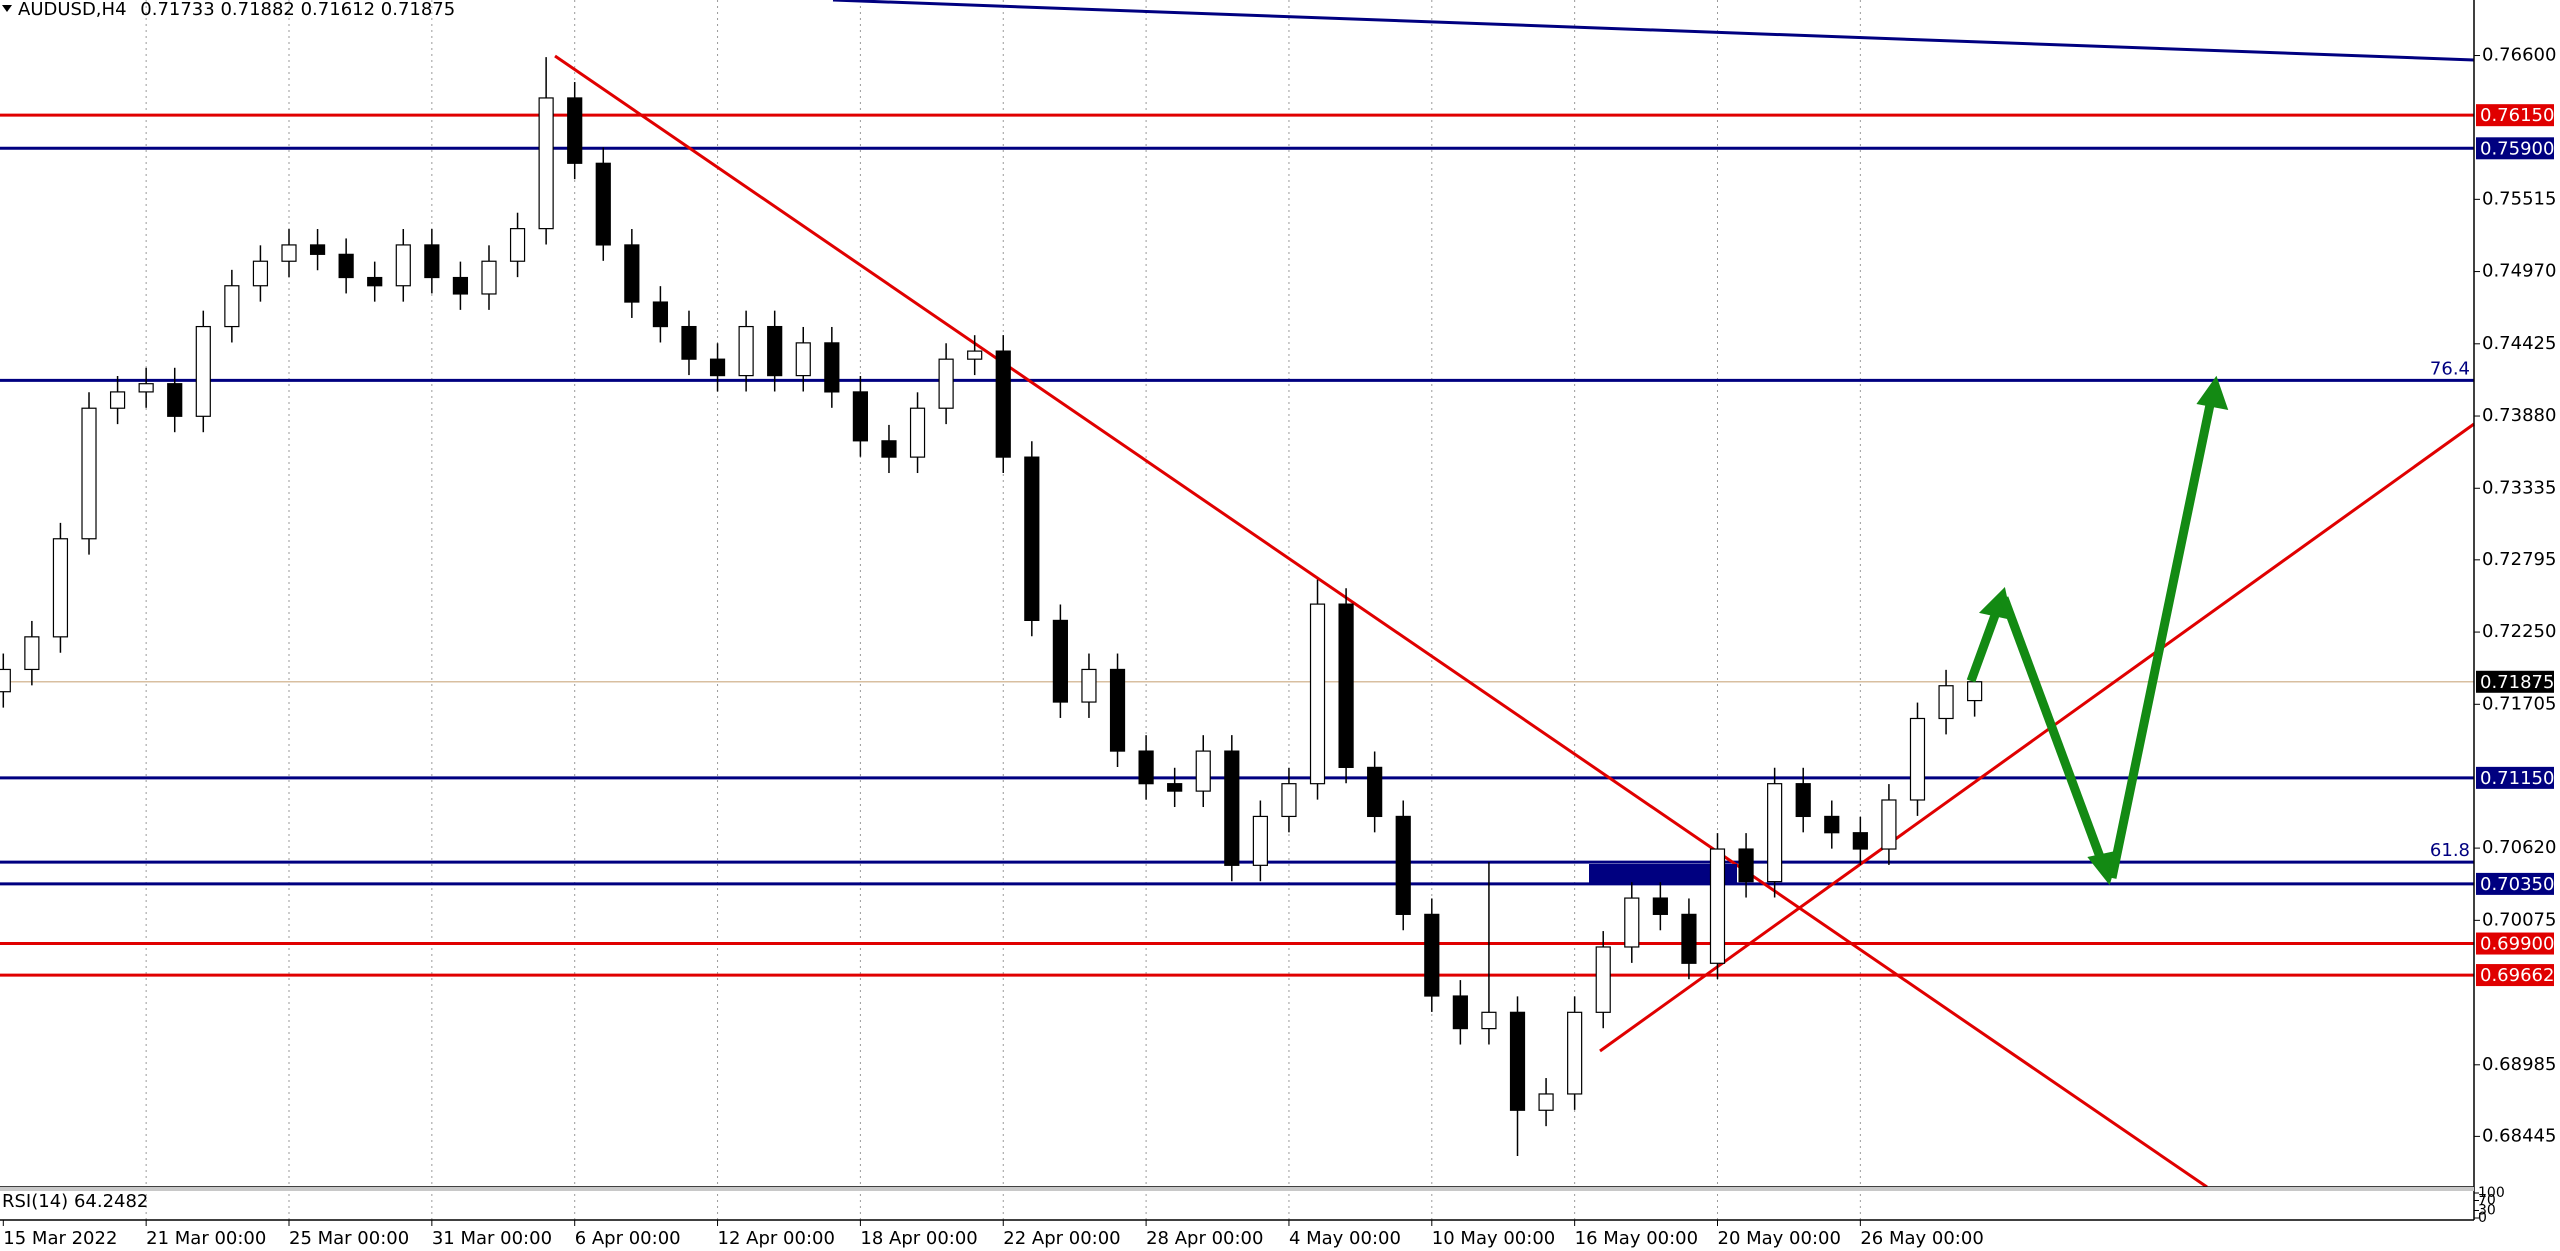 The height and width of the screenshot is (1251, 2560). I want to click on y-tick-label: 0.72250, so click(2519, 631).